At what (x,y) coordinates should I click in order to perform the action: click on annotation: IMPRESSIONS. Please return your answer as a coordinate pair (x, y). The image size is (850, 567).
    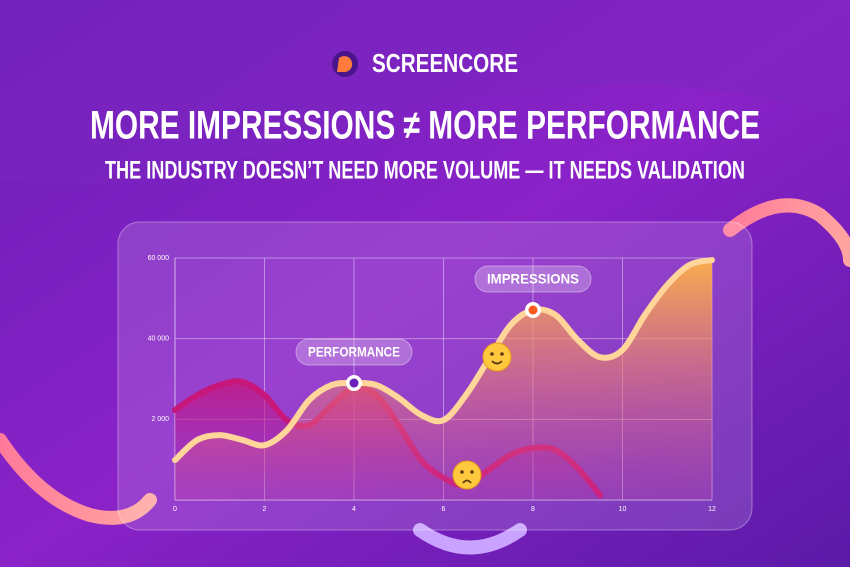
    Looking at the image, I should click on (533, 279).